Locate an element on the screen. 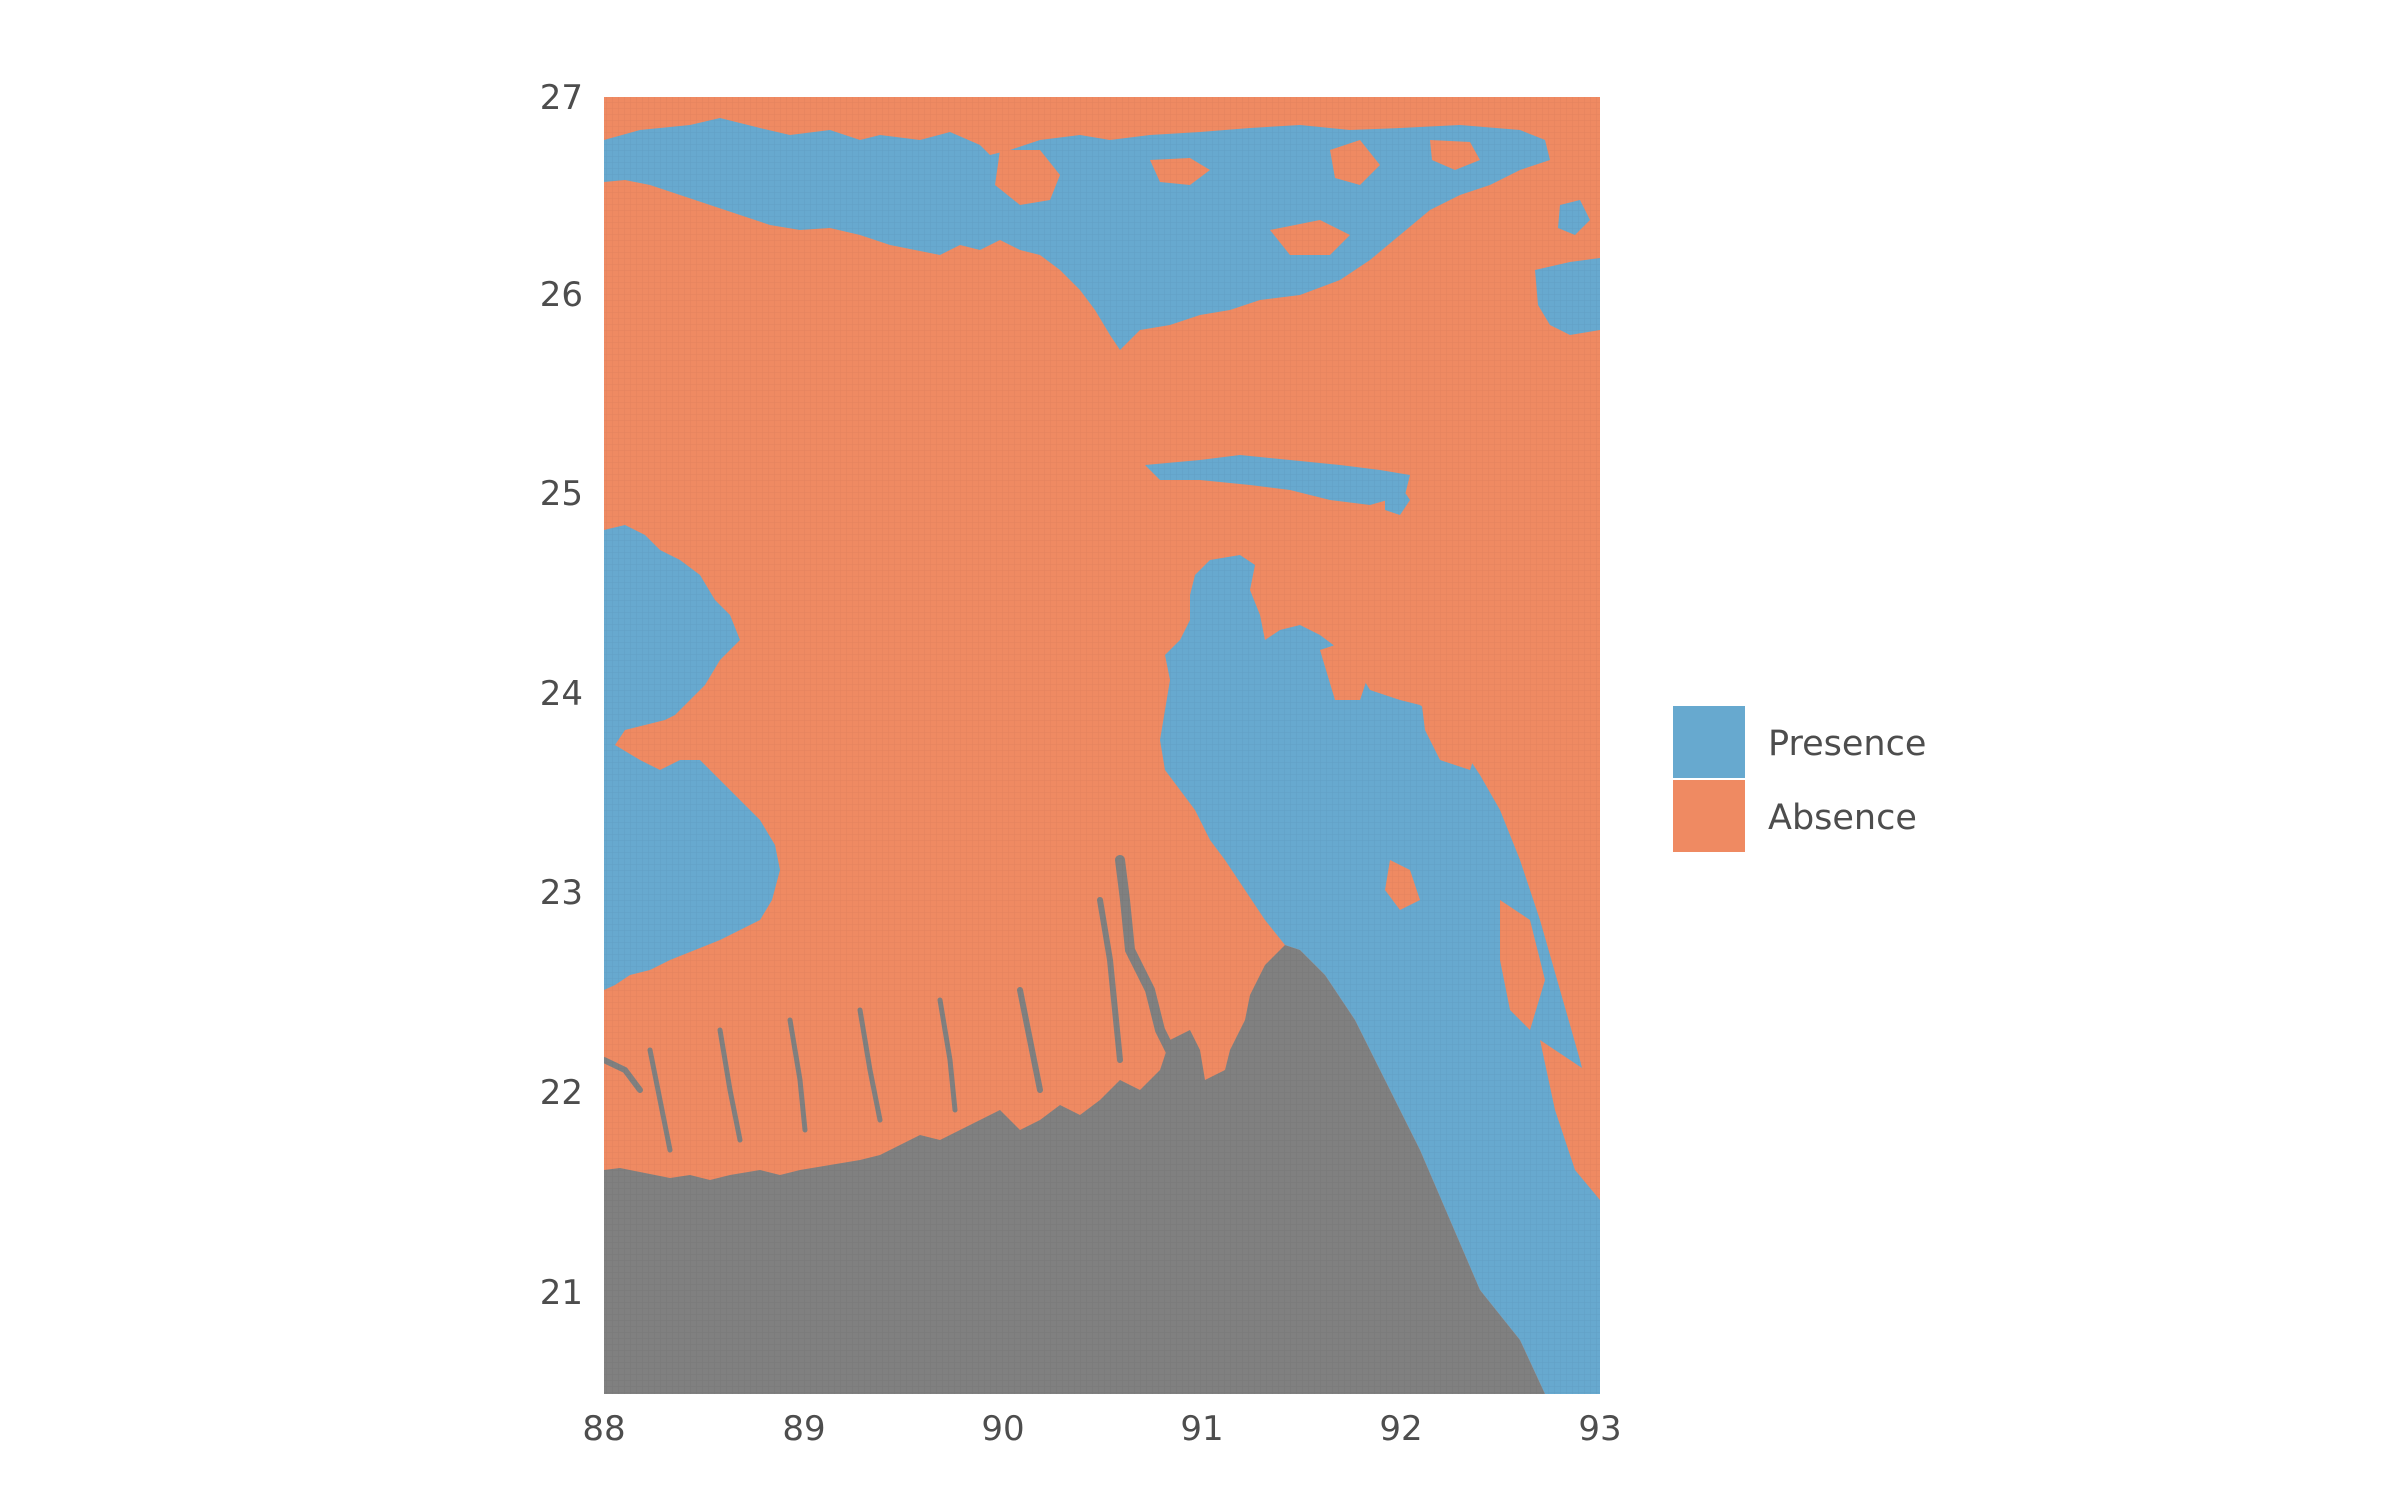 This screenshot has height=1500, width=2400. y-tick-label: 24 is located at coordinates (561, 694).